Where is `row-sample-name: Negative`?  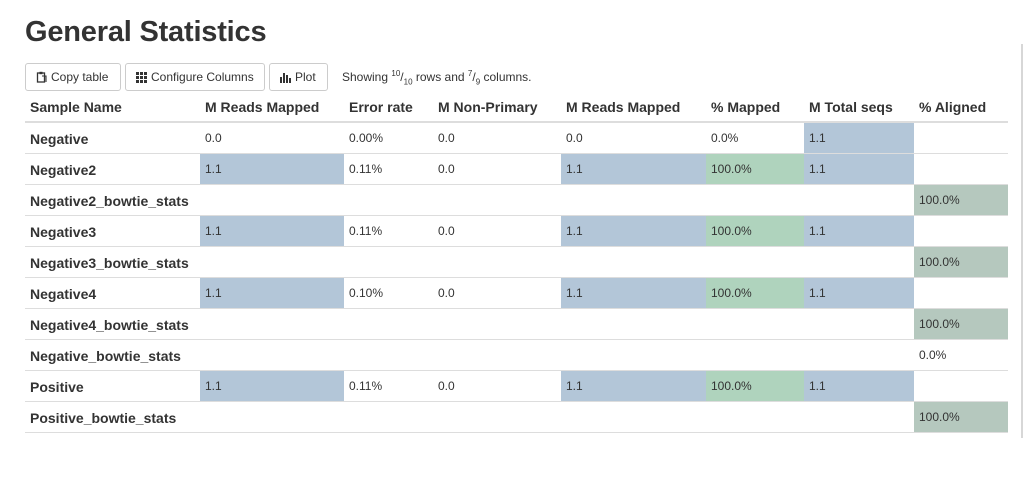 row-sample-name: Negative is located at coordinates (112, 138).